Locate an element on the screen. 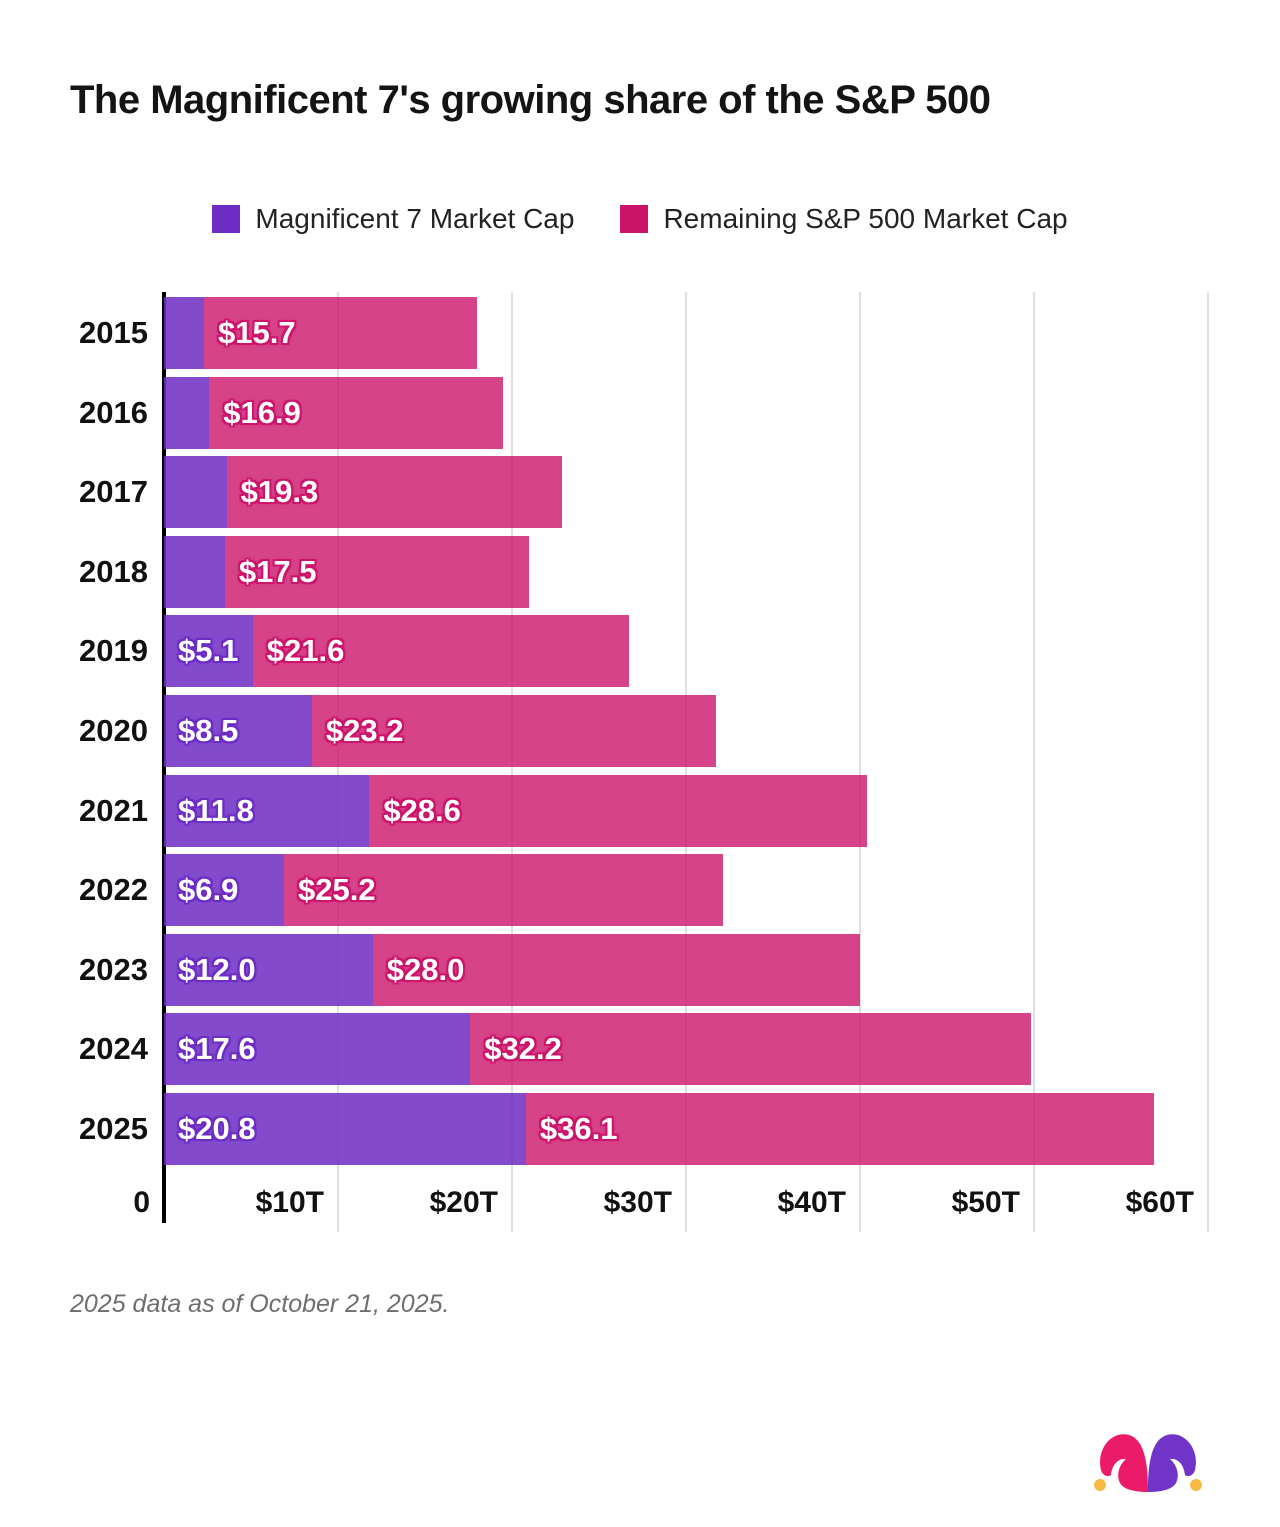 The width and height of the screenshot is (1280, 1527). bar-segment-magnificent7-2015 is located at coordinates (184, 333).